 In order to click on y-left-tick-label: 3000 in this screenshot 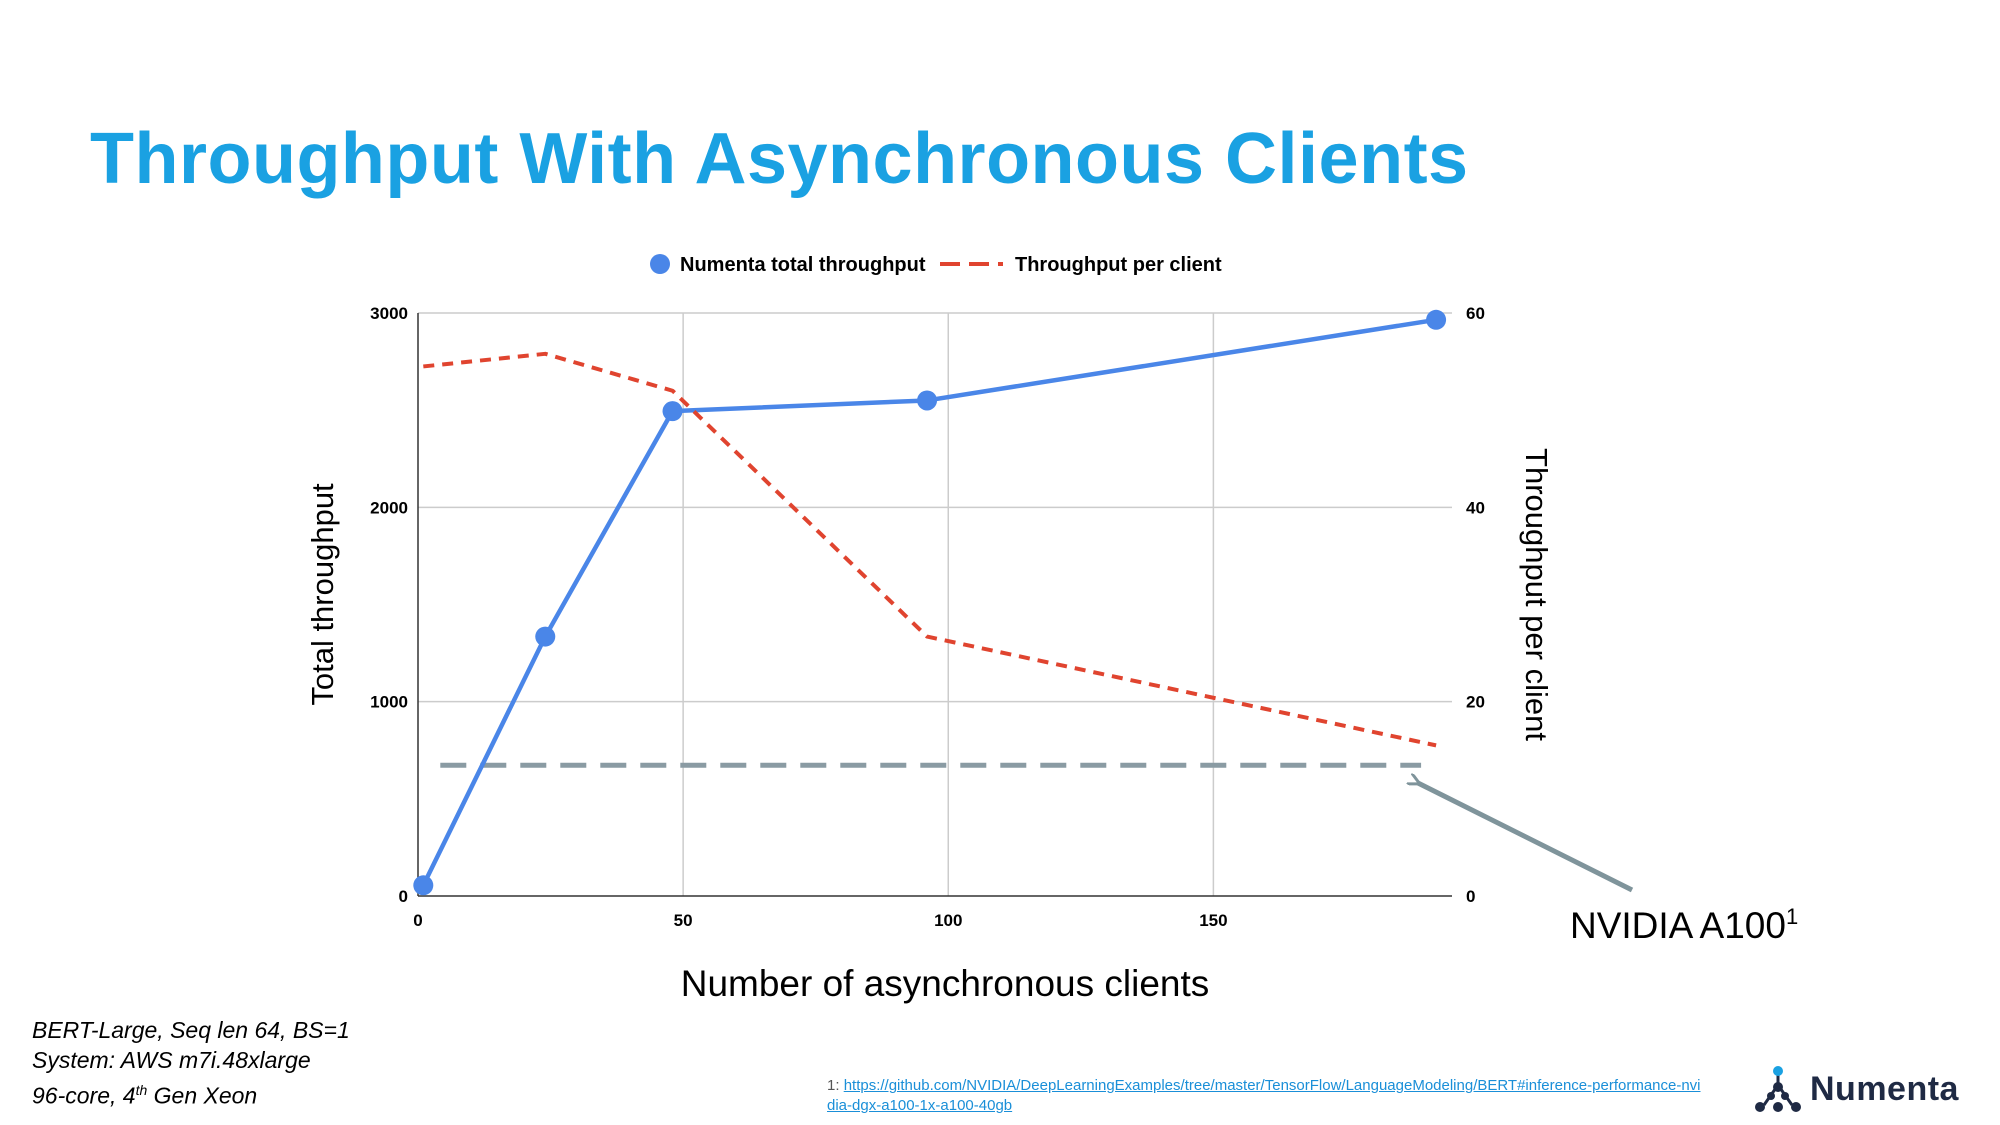, I will do `click(389, 313)`.